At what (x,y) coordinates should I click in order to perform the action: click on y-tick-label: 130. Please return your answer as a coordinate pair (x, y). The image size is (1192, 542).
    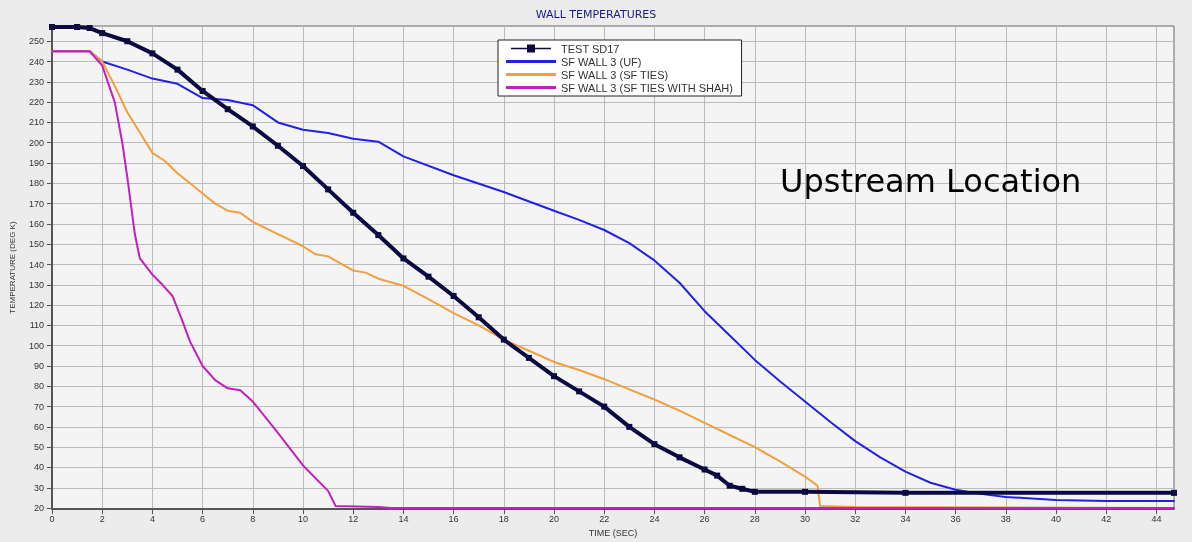
    Looking at the image, I should click on (36, 284).